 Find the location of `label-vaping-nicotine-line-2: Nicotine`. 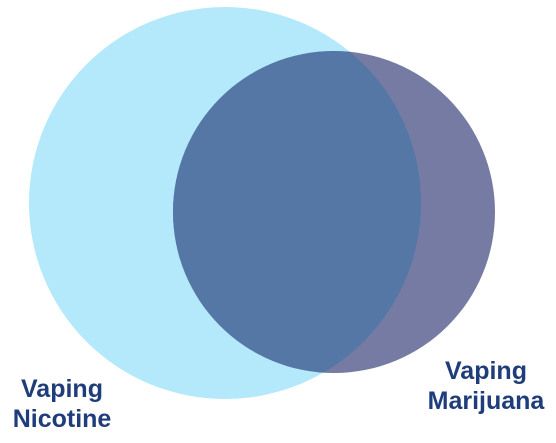

label-vaping-nicotine-line-2: Nicotine is located at coordinates (62, 419).